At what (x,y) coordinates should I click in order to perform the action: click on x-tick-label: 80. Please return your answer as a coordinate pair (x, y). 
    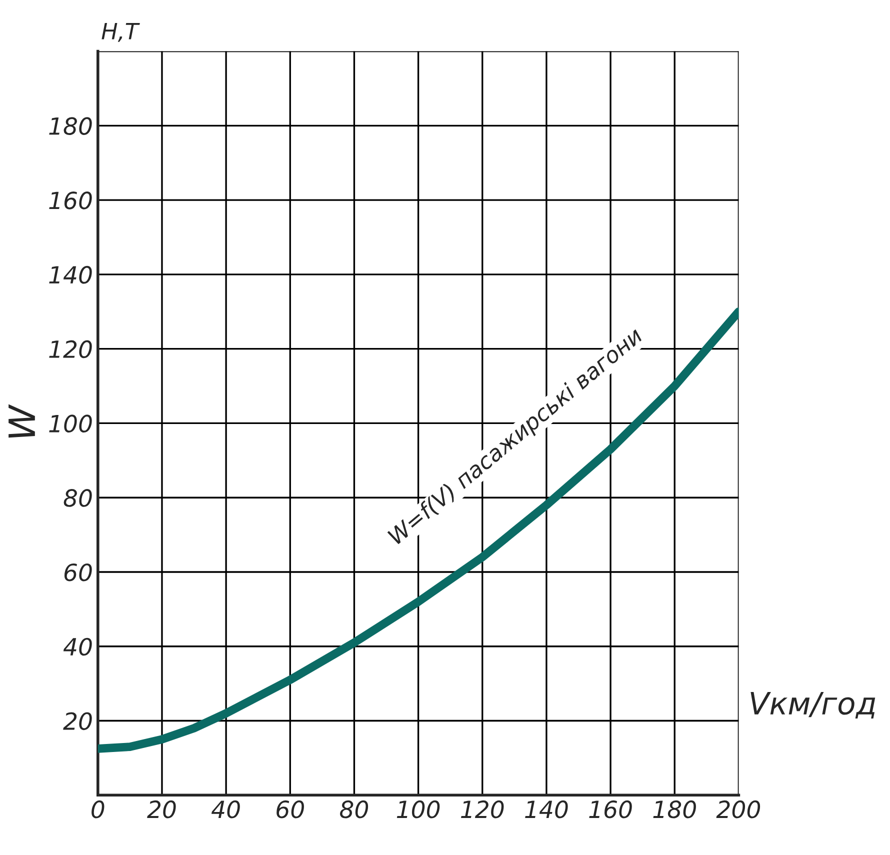
    Looking at the image, I should click on (354, 809).